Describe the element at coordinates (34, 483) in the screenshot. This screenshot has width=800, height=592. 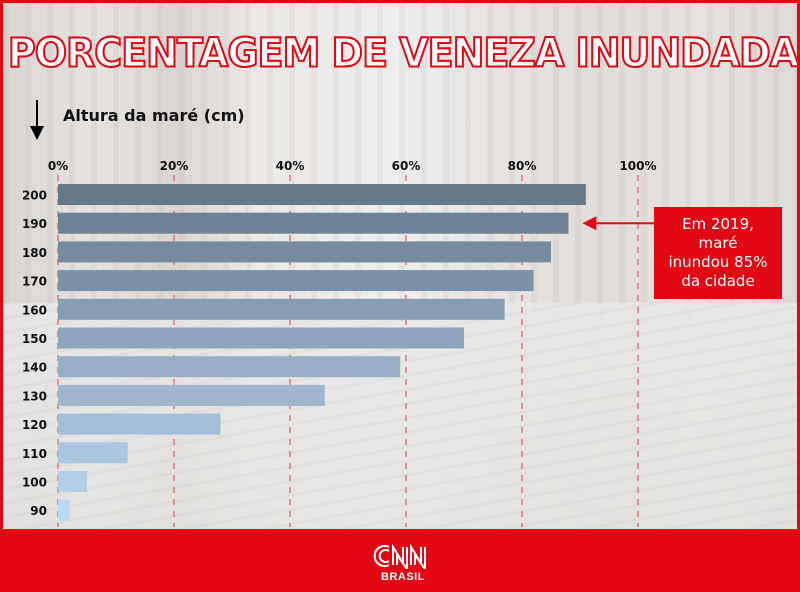
I see `y-tick-label: 100` at that location.